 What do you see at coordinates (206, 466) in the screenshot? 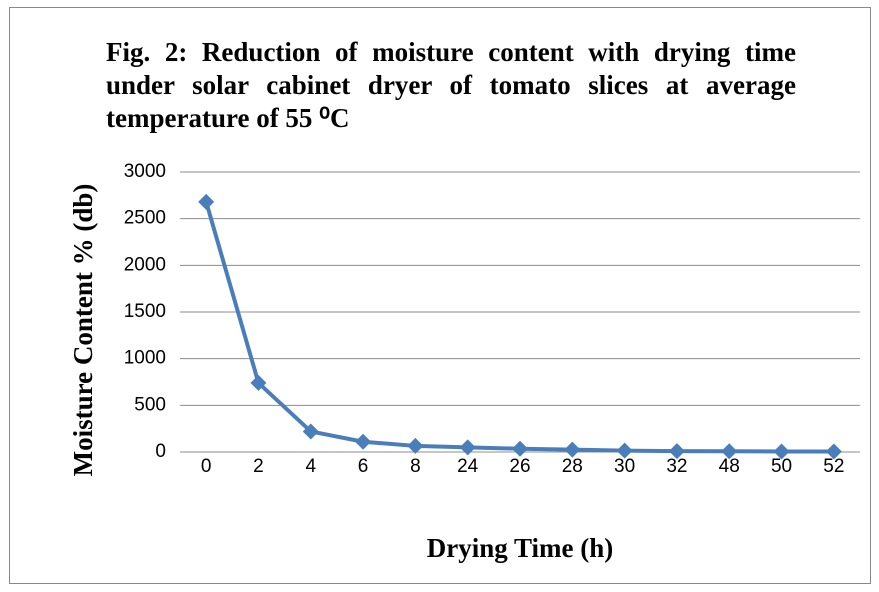
I see `x-tick-label: 0` at bounding box center [206, 466].